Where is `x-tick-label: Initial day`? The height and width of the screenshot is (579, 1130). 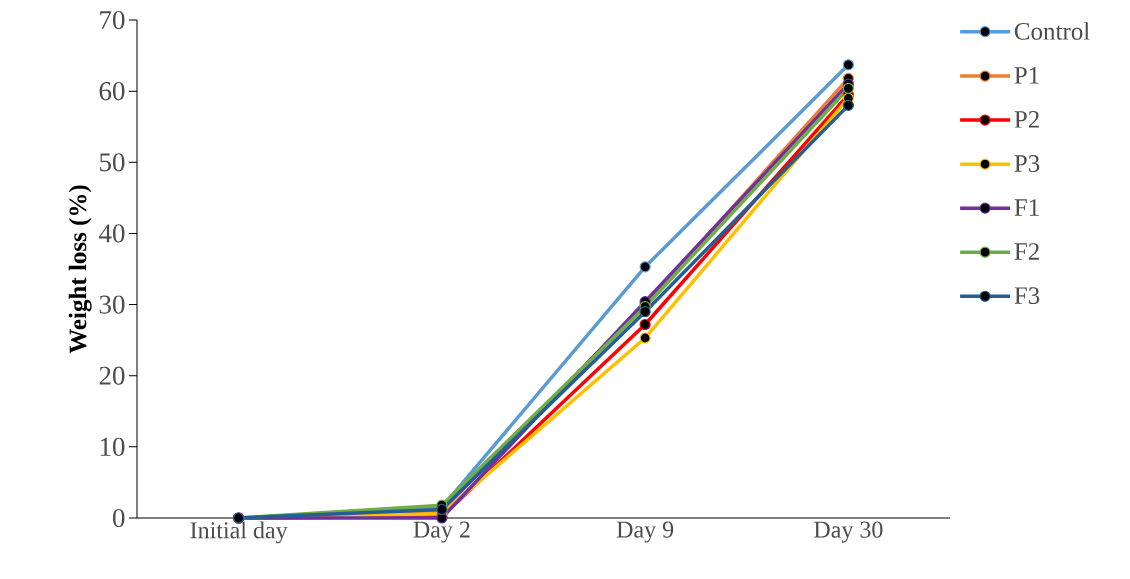 x-tick-label: Initial day is located at coordinates (239, 532).